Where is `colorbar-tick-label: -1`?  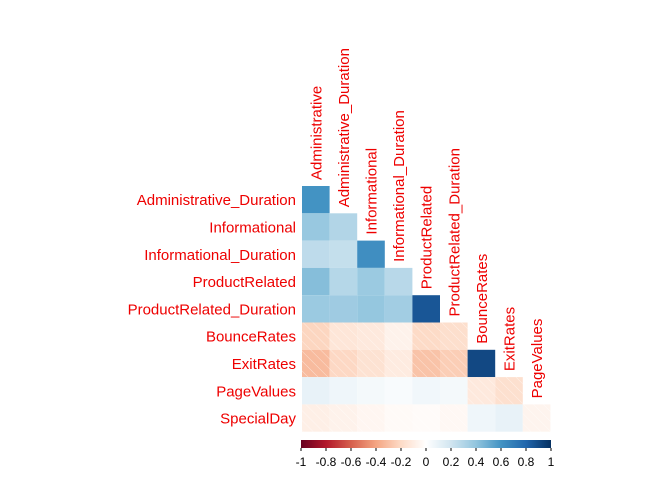 colorbar-tick-label: -1 is located at coordinates (301, 462).